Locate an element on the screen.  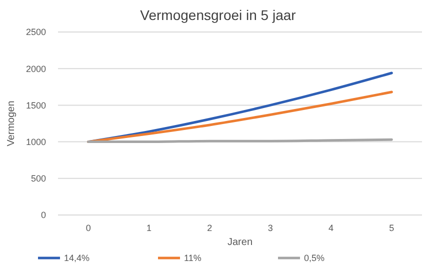
x-tick-label: 2 is located at coordinates (209, 228).